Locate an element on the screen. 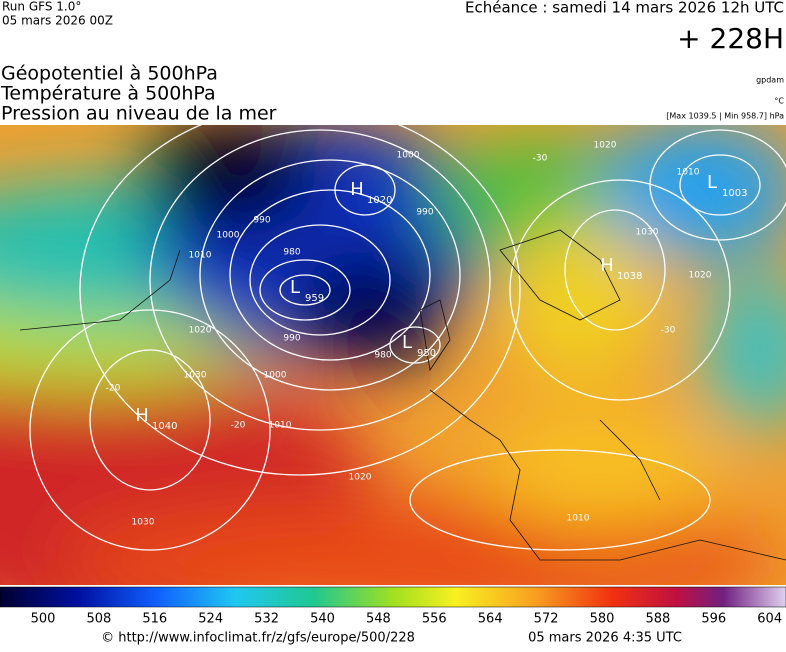 Image resolution: width=786 pixels, height=652 pixels. colorbar-tick: 508 is located at coordinates (98, 619).